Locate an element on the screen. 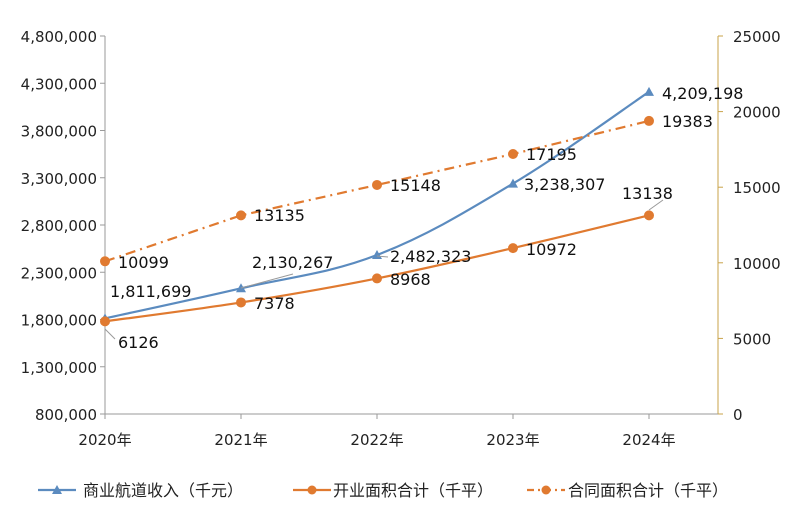 This screenshot has height=528, width=800. commercial-revenue-data-label: 4,209,198 is located at coordinates (702, 93).